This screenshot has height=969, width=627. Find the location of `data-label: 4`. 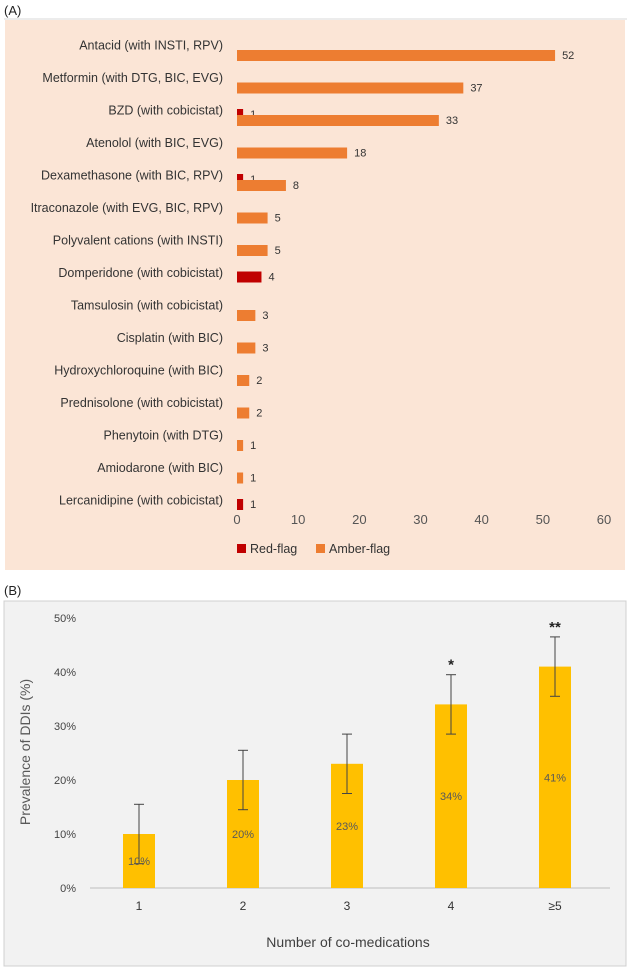

data-label: 4 is located at coordinates (271, 278).